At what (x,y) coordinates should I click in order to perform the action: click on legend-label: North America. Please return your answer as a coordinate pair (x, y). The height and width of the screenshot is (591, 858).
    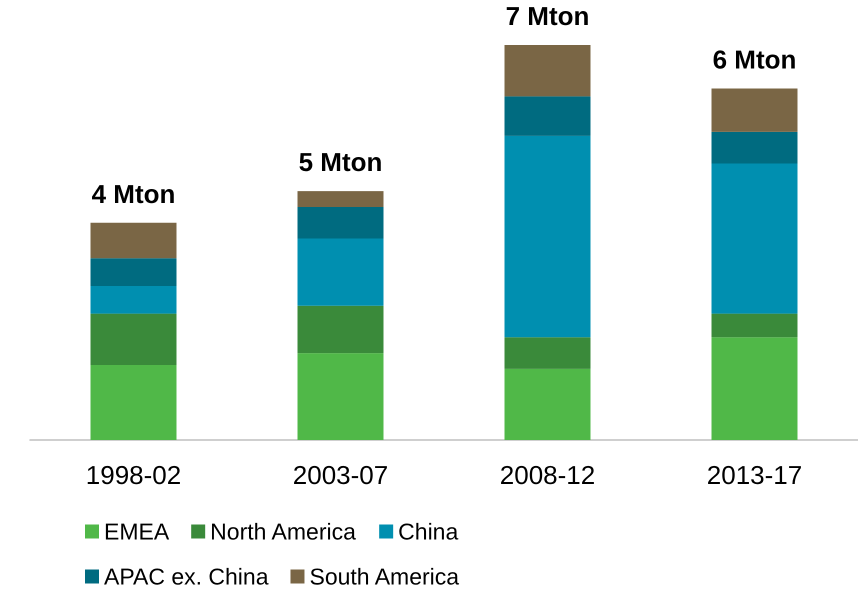
    Looking at the image, I should click on (283, 531).